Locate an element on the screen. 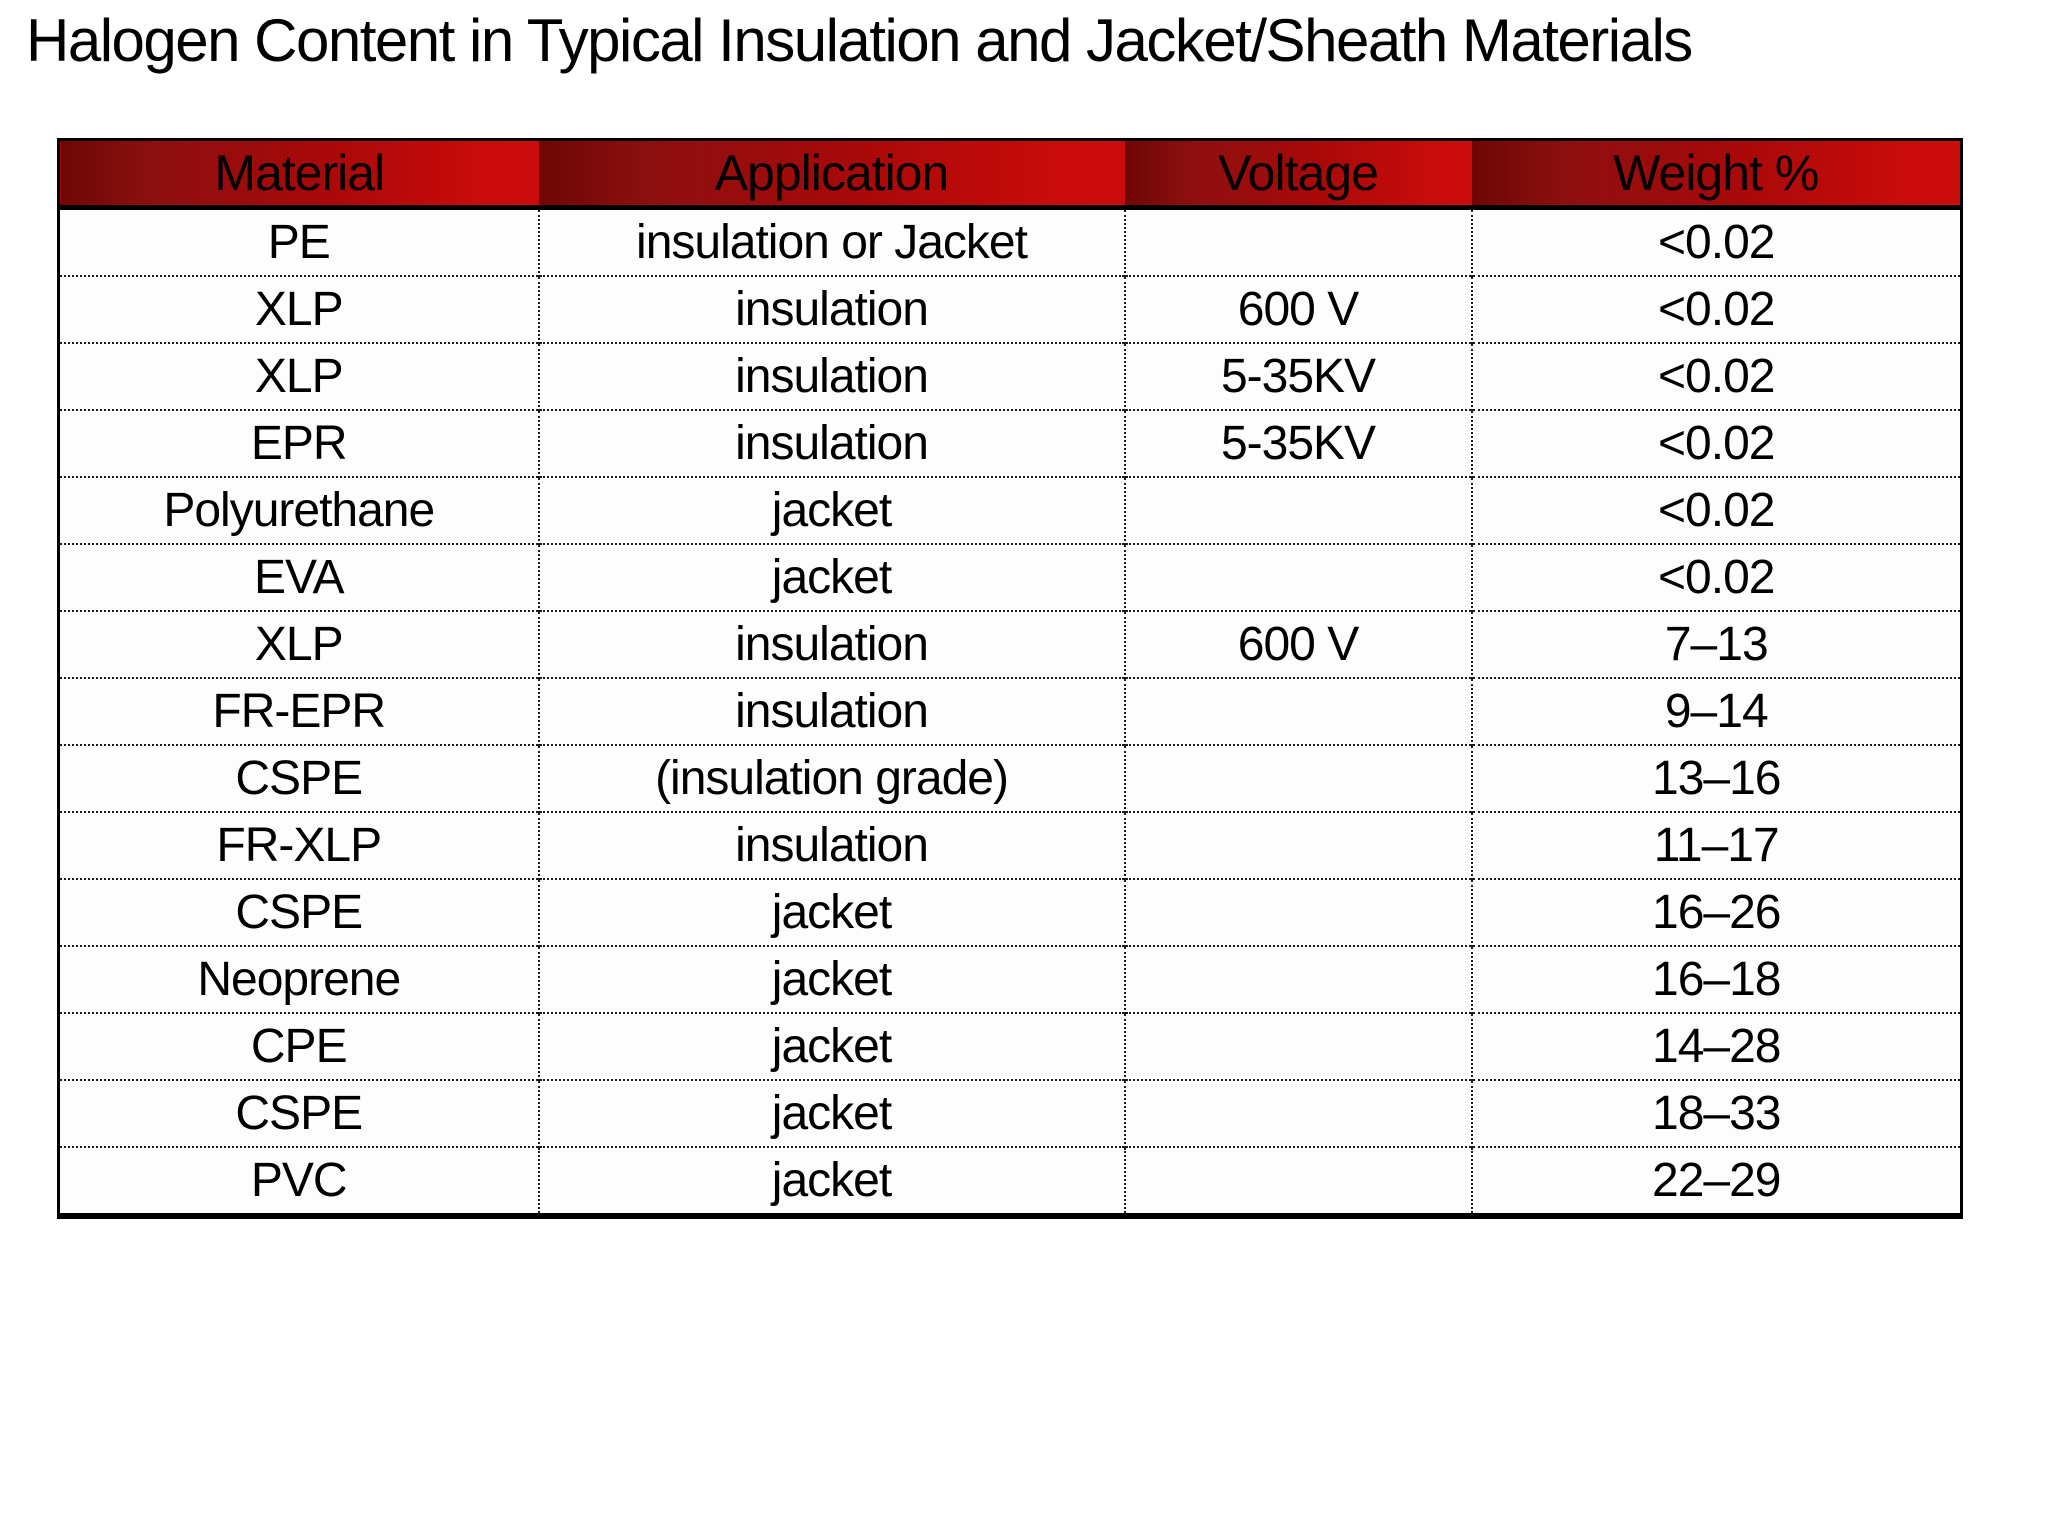  header-row: Material Application Voltage Weight % is located at coordinates (1010, 174).